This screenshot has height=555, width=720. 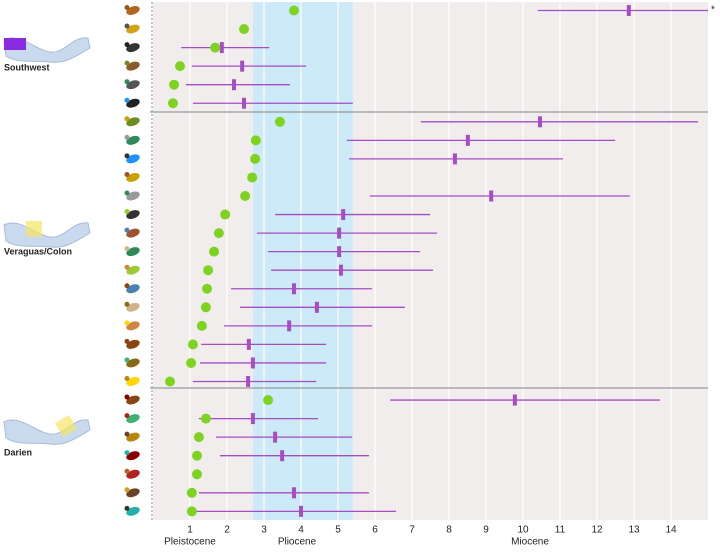 I want to click on x-tick-label: 1, so click(x=190, y=530).